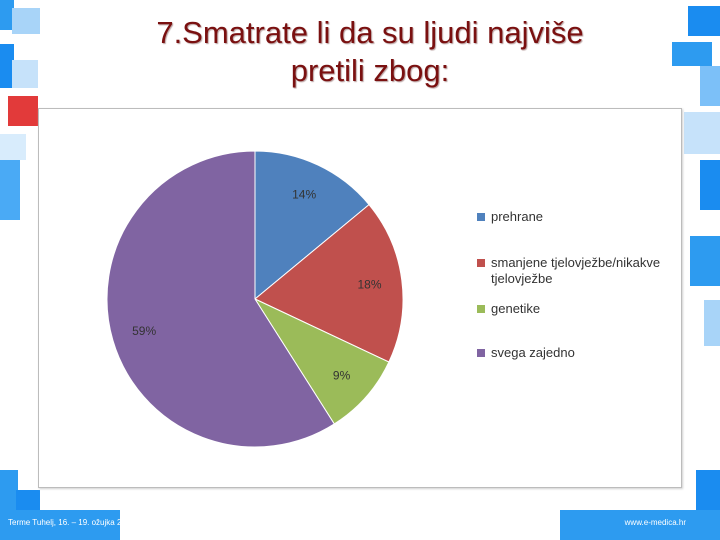  What do you see at coordinates (370, 32) in the screenshot?
I see `title-line-1: 7.Smatrate li da su ljudi najviše` at bounding box center [370, 32].